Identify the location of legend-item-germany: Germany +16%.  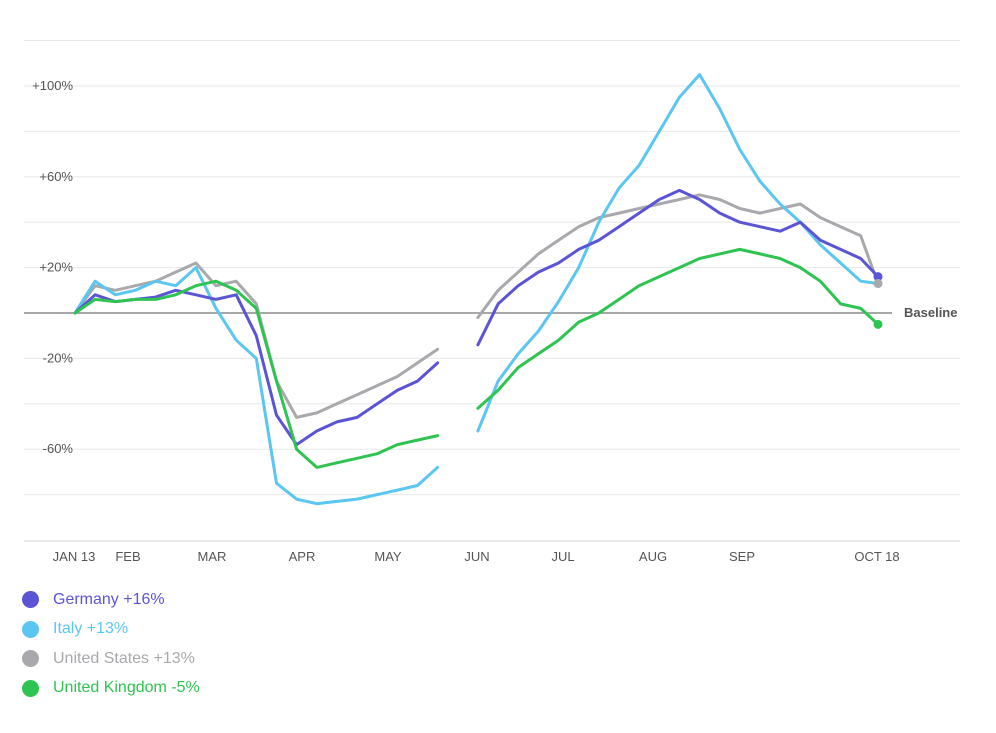
(111, 600).